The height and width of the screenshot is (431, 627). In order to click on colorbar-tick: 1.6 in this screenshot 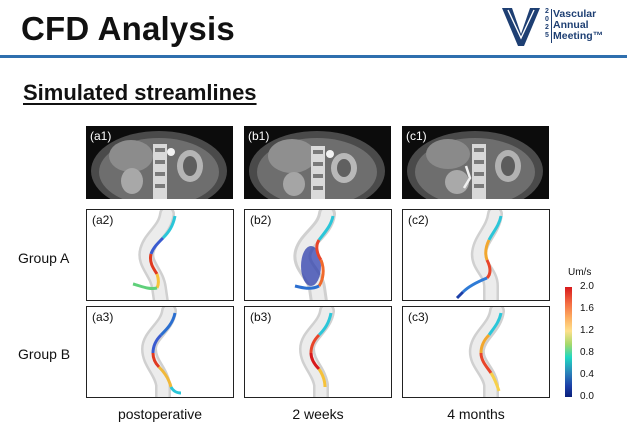, I will do `click(587, 308)`.